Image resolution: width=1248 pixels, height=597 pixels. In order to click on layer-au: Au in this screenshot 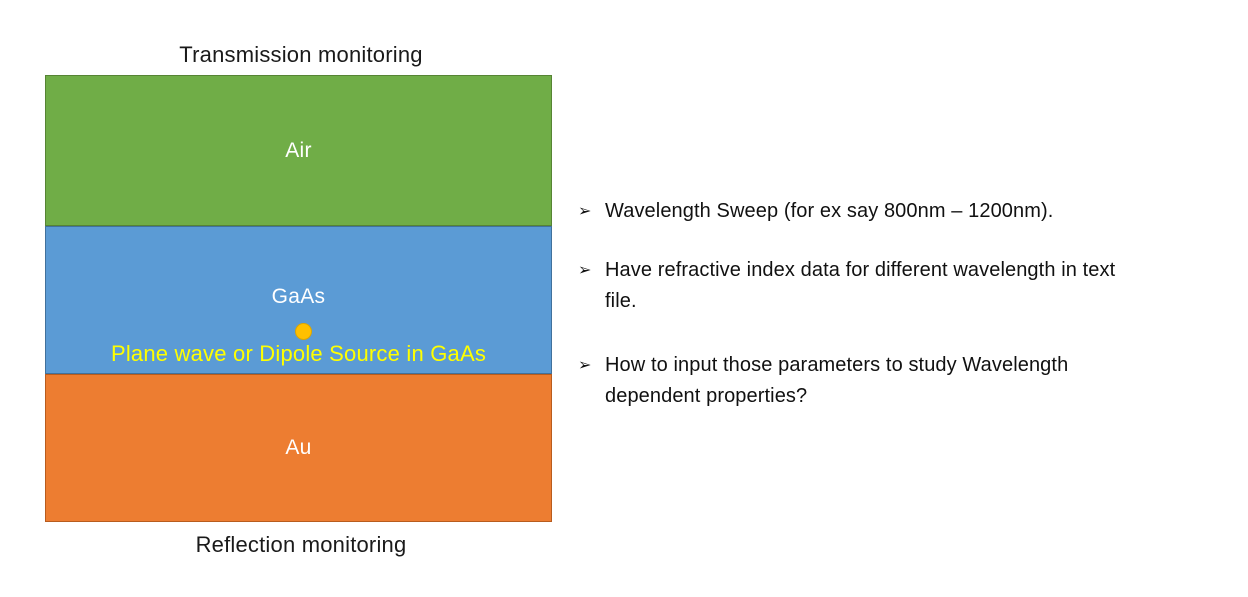, I will do `click(298, 448)`.